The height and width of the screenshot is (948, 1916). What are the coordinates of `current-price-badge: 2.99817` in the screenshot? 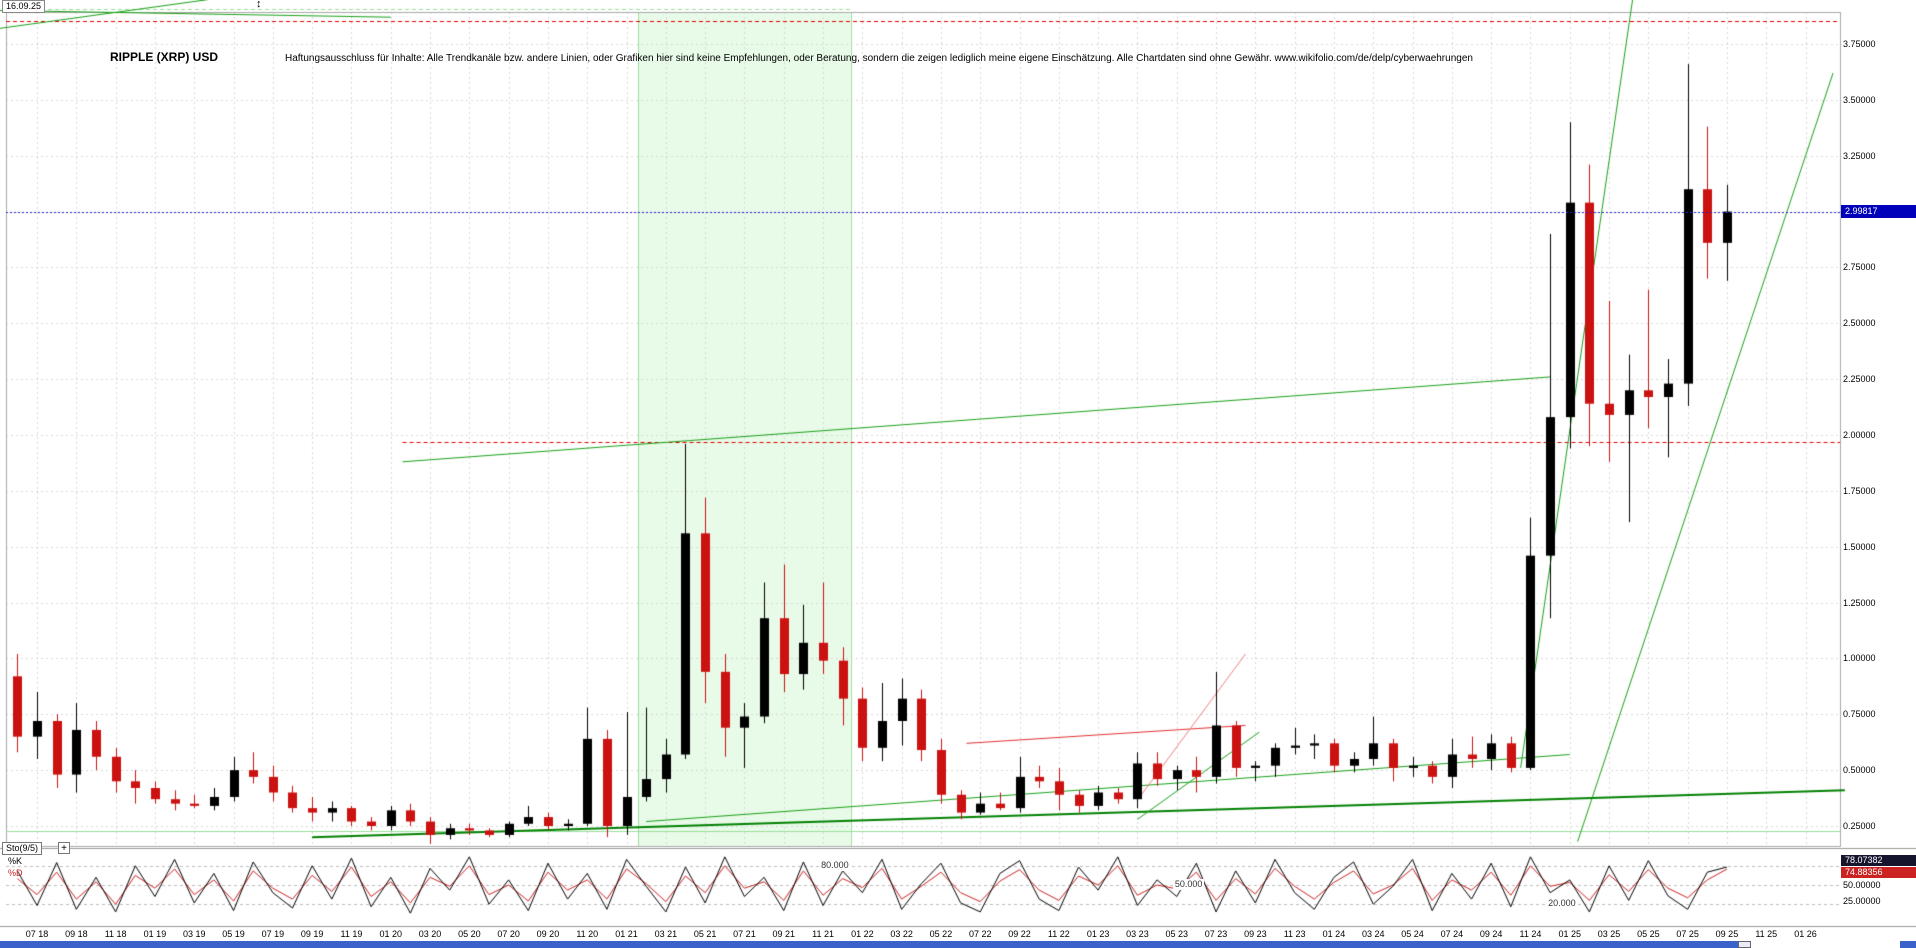 It's located at (1878, 211).